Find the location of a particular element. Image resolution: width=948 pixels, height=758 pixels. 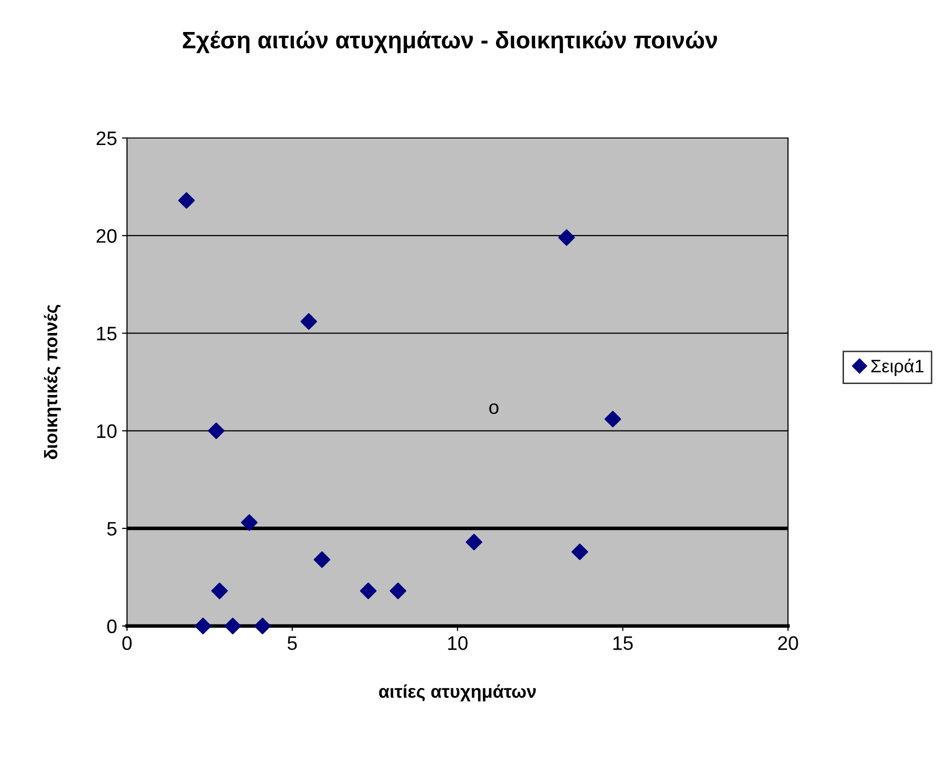

y-tick-label: 10 is located at coordinates (107, 431).